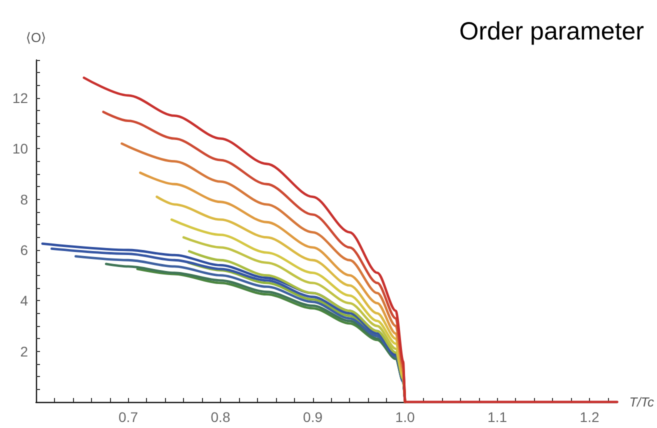 The height and width of the screenshot is (428, 657). I want to click on x-tick-label: 0.8, so click(220, 417).